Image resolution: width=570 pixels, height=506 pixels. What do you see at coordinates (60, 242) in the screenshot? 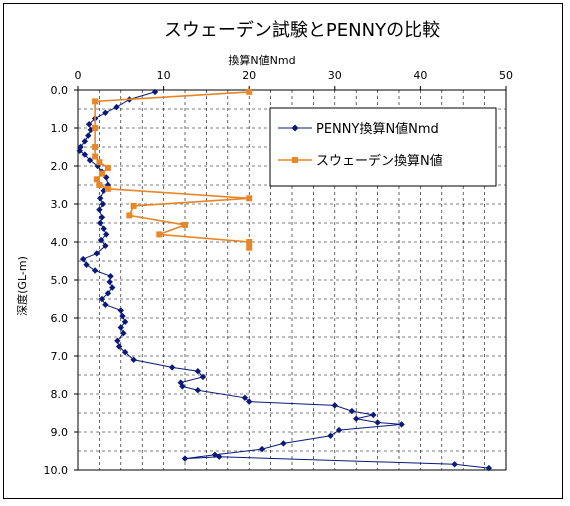
I see `y-tick-label: 4.0` at bounding box center [60, 242].